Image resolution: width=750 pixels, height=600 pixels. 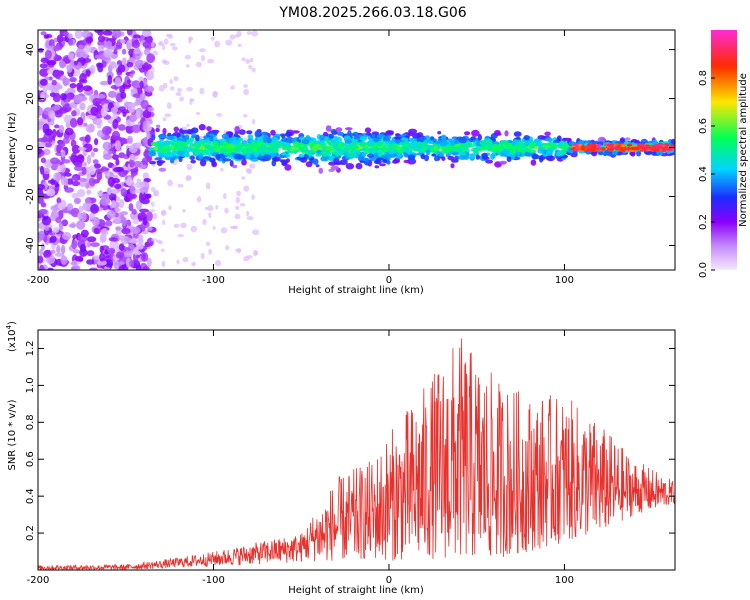 What do you see at coordinates (30, 422) in the screenshot?
I see `y-tick-label: 0.8` at bounding box center [30, 422].